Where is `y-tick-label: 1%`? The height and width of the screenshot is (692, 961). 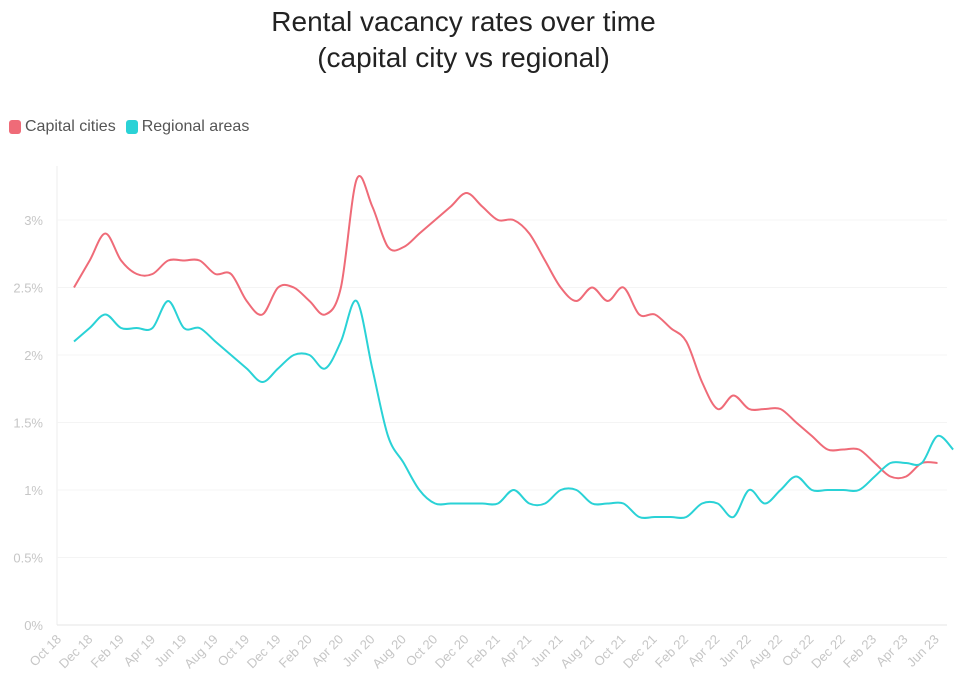 y-tick-label: 1% is located at coordinates (33, 490).